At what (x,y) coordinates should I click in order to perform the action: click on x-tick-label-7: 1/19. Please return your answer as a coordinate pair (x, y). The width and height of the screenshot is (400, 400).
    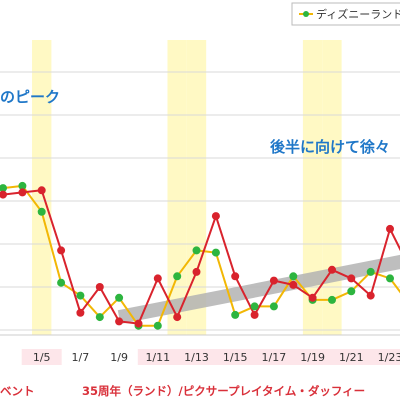
    Looking at the image, I should click on (312, 357).